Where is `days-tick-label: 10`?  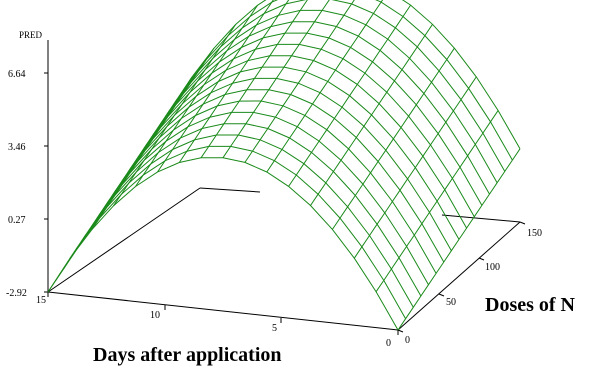 days-tick-label: 10 is located at coordinates (155, 315).